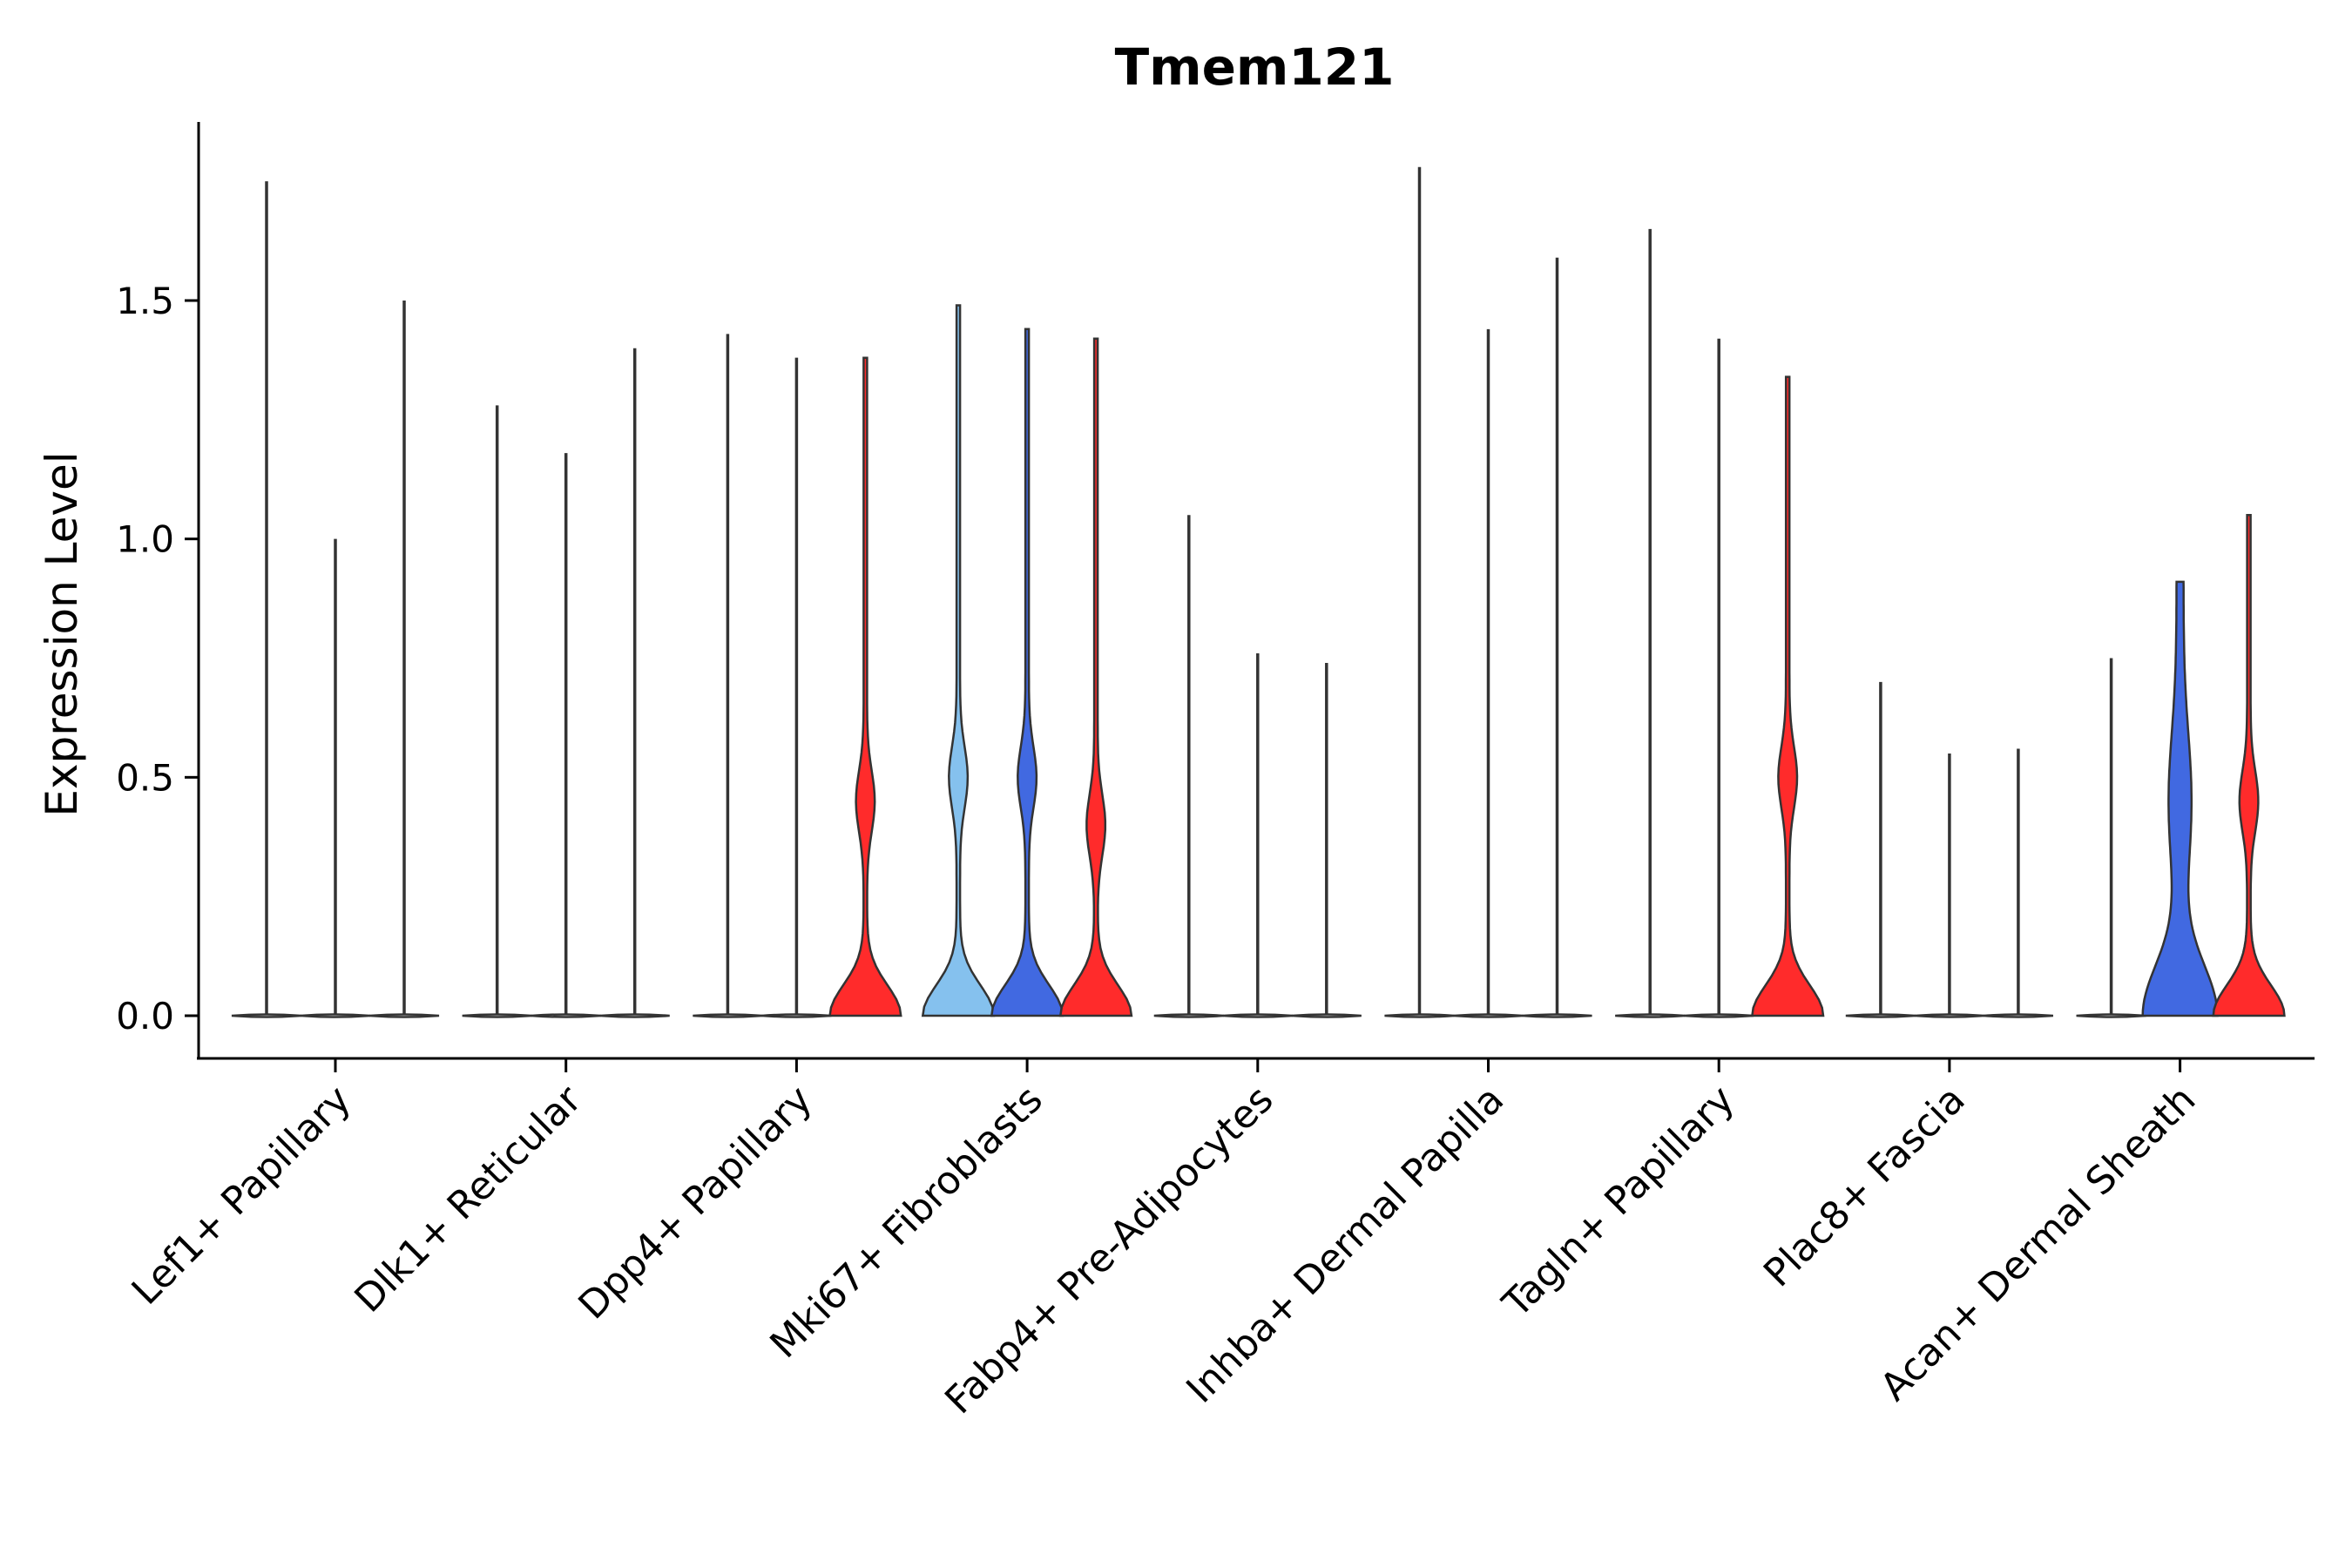 The height and width of the screenshot is (1568, 2352). What do you see at coordinates (1865, 1187) in the screenshot?
I see `x-tick-label: Plac8+ Fascia` at bounding box center [1865, 1187].